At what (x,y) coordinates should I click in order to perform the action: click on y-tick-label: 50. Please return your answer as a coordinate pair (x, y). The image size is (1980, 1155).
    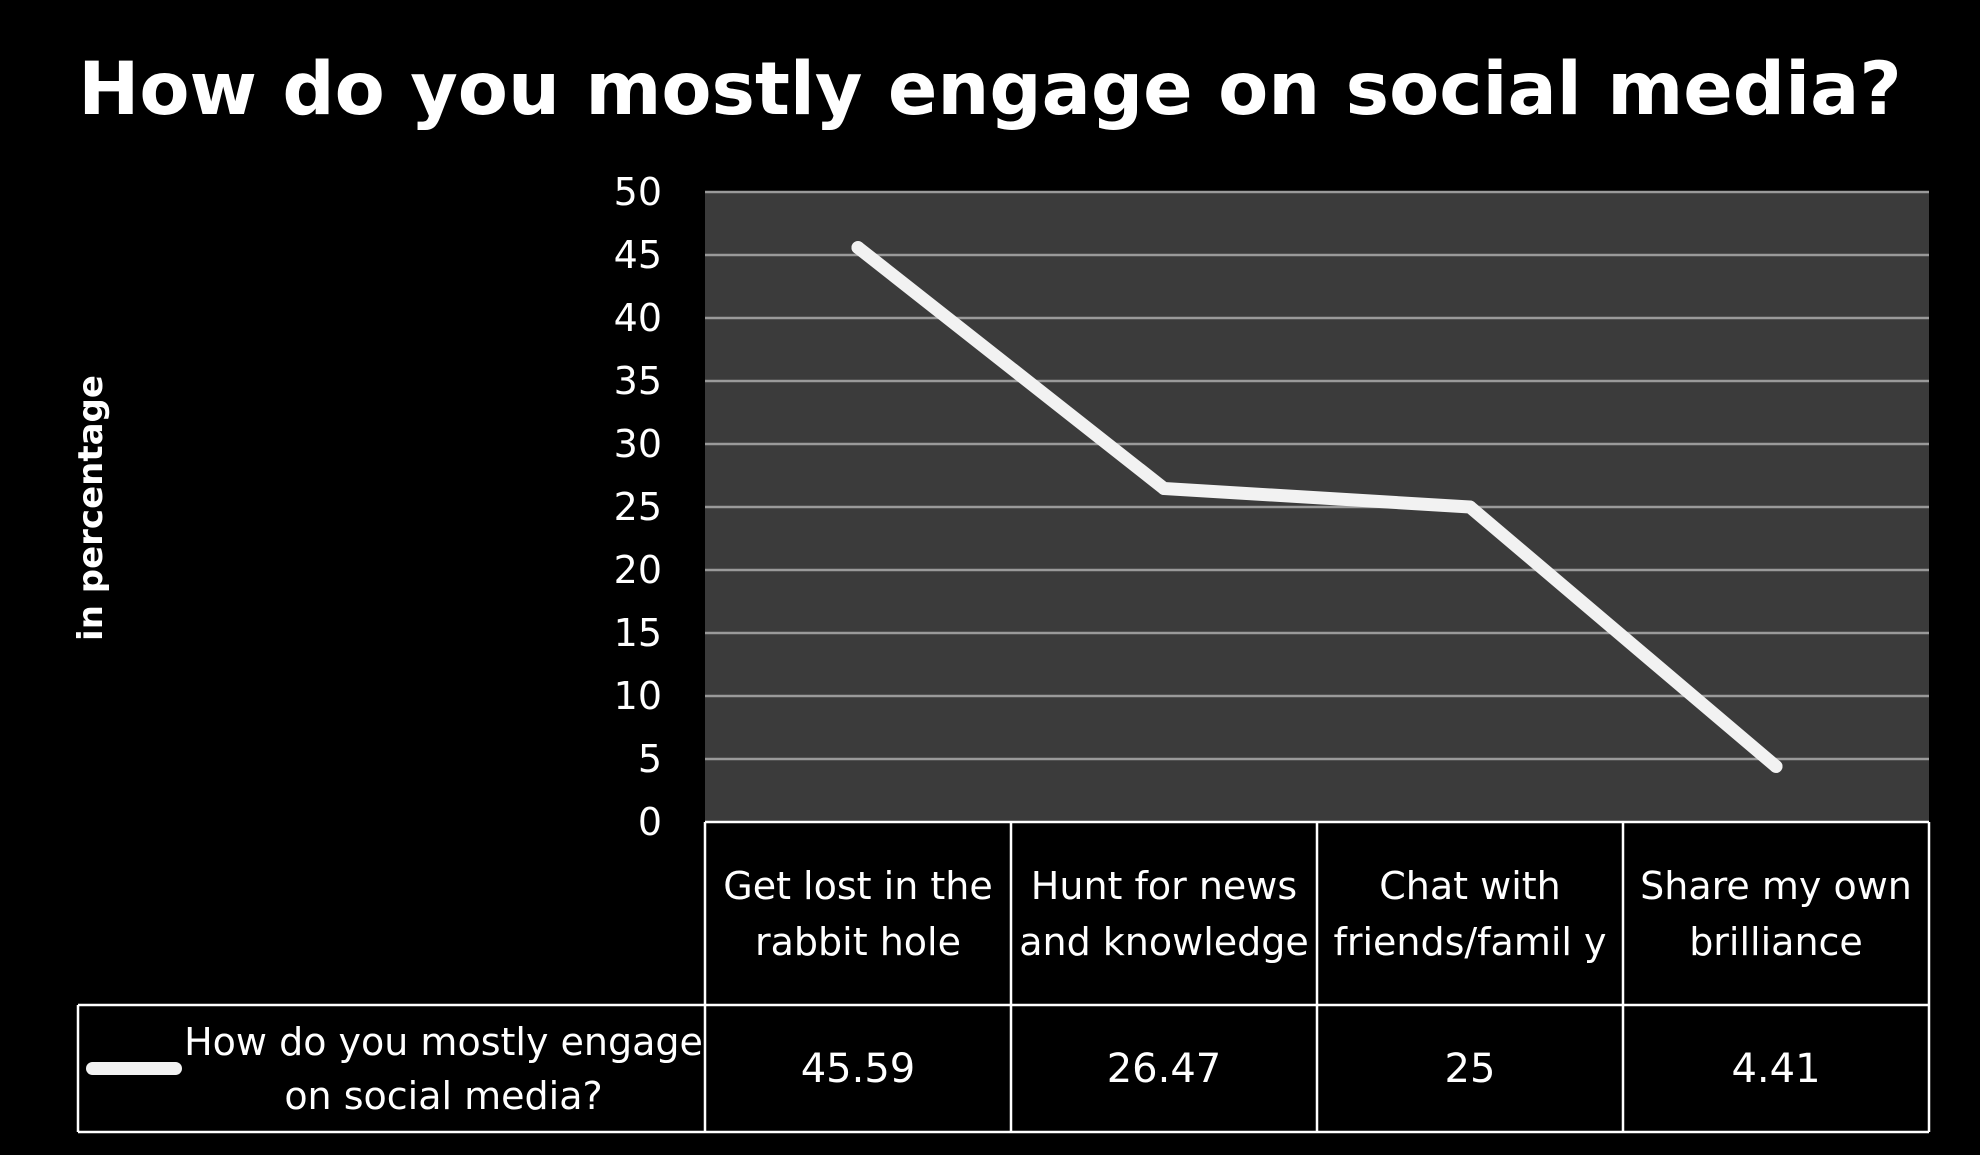
    Looking at the image, I should click on (638, 192).